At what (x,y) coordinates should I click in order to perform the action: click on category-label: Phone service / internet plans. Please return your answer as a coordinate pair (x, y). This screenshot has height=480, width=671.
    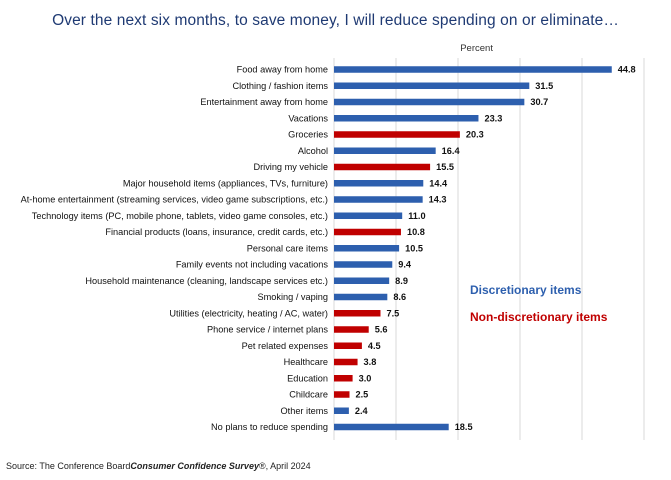
    Looking at the image, I should click on (267, 330).